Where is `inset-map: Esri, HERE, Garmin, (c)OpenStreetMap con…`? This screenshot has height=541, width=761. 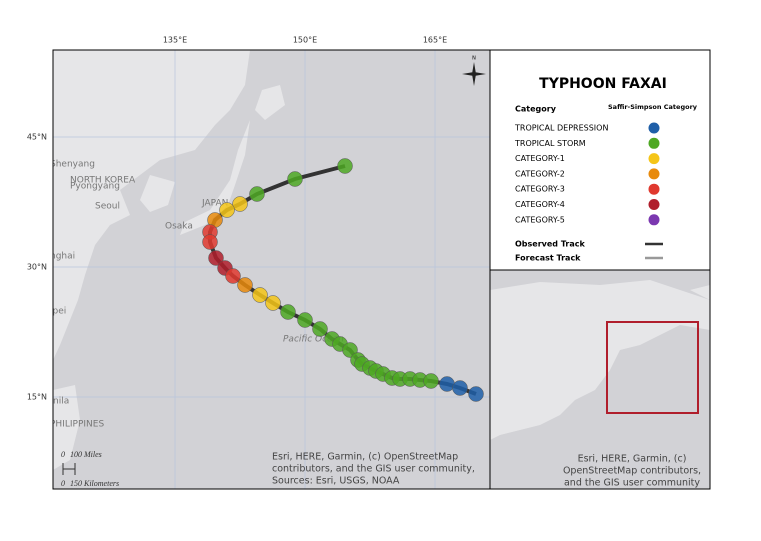 inset-map: Esri, HERE, Garmin, (c)OpenStreetMap con… is located at coordinates (600, 379).